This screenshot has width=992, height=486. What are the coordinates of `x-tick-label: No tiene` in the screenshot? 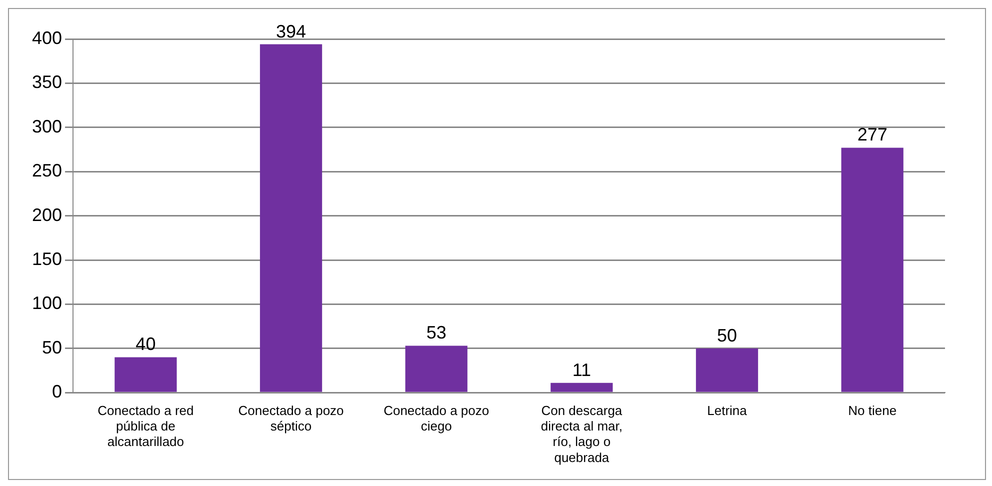 It's located at (872, 410).